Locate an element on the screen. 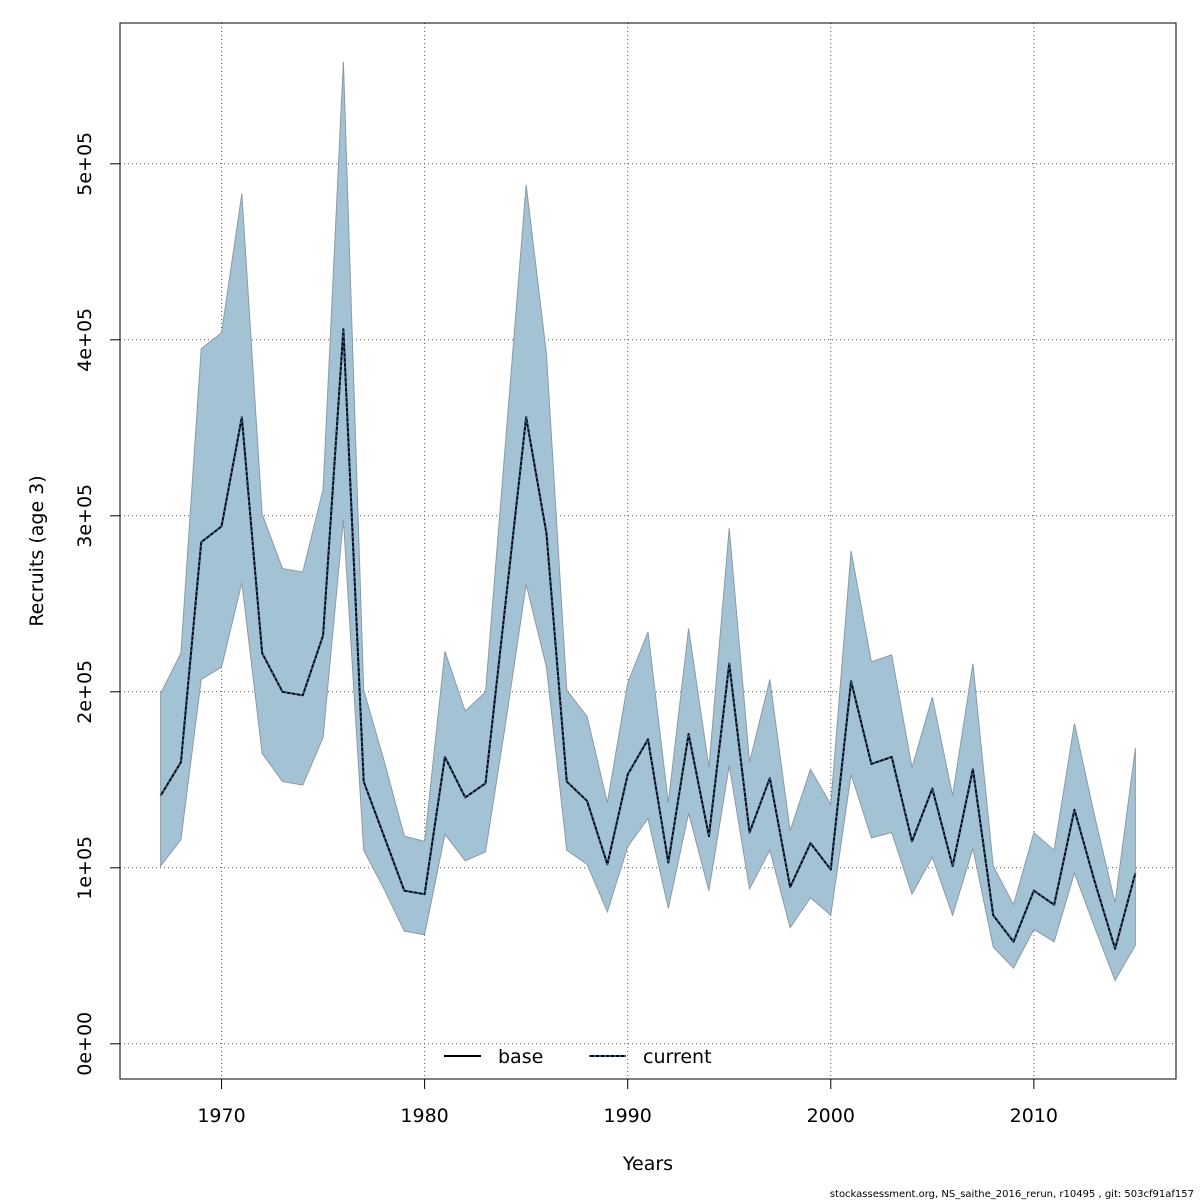 Image resolution: width=1200 pixels, height=1200 pixels. x-tick-label-2000: 2000 is located at coordinates (831, 1116).